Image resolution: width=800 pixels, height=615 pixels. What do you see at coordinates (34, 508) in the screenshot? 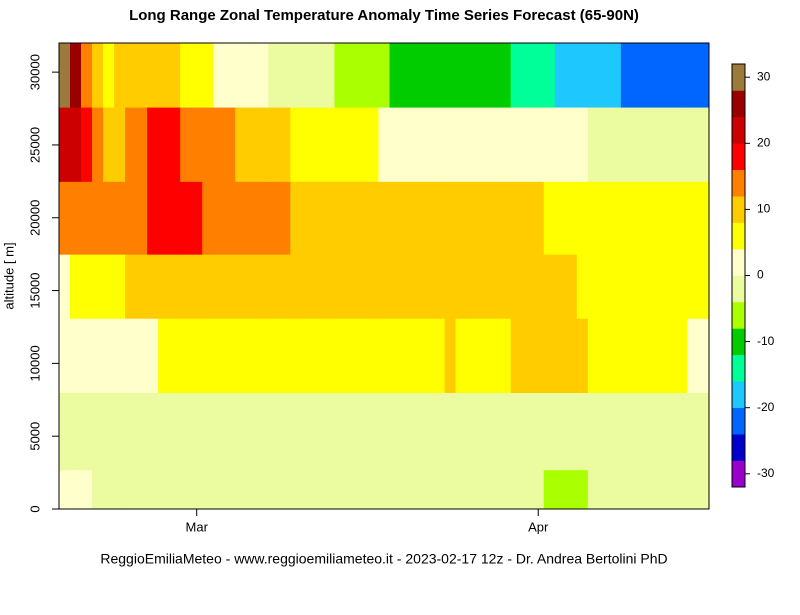
I see `y-tick-label: 0` at bounding box center [34, 508].